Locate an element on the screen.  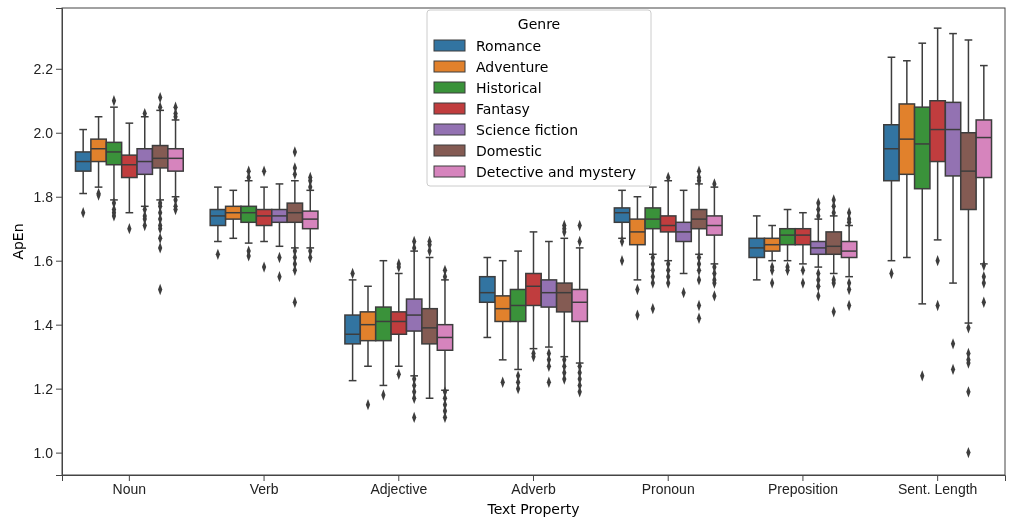
y-axis-title: ApEn is located at coordinates (18, 241).